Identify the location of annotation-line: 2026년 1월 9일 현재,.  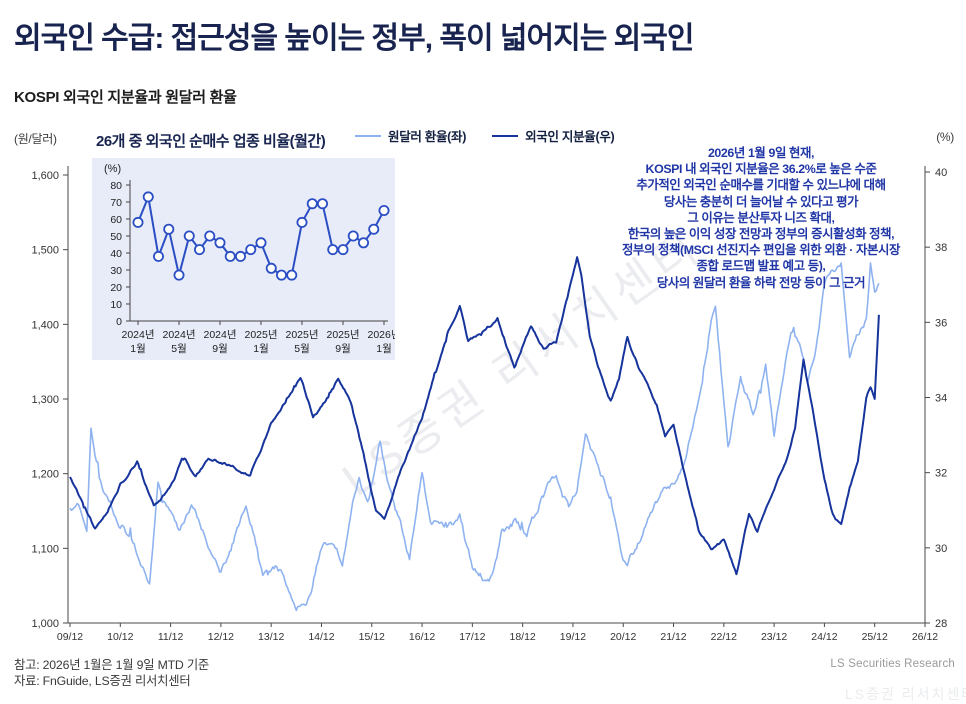
(761, 153).